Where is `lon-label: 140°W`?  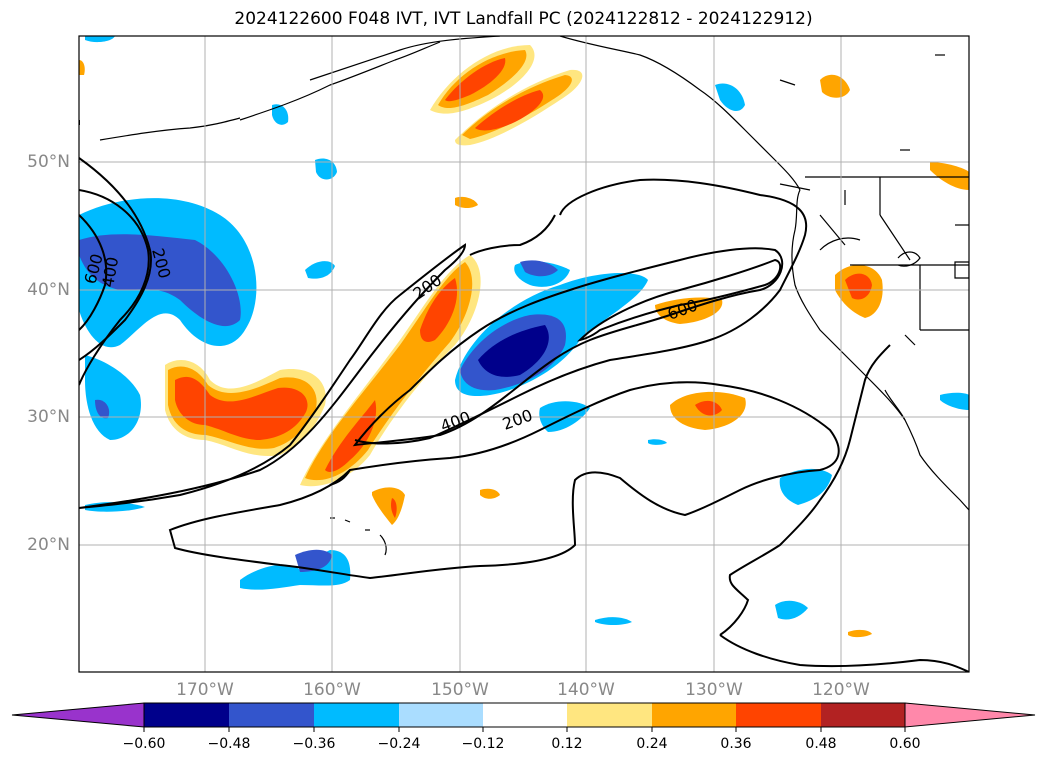 lon-label: 140°W is located at coordinates (586, 690).